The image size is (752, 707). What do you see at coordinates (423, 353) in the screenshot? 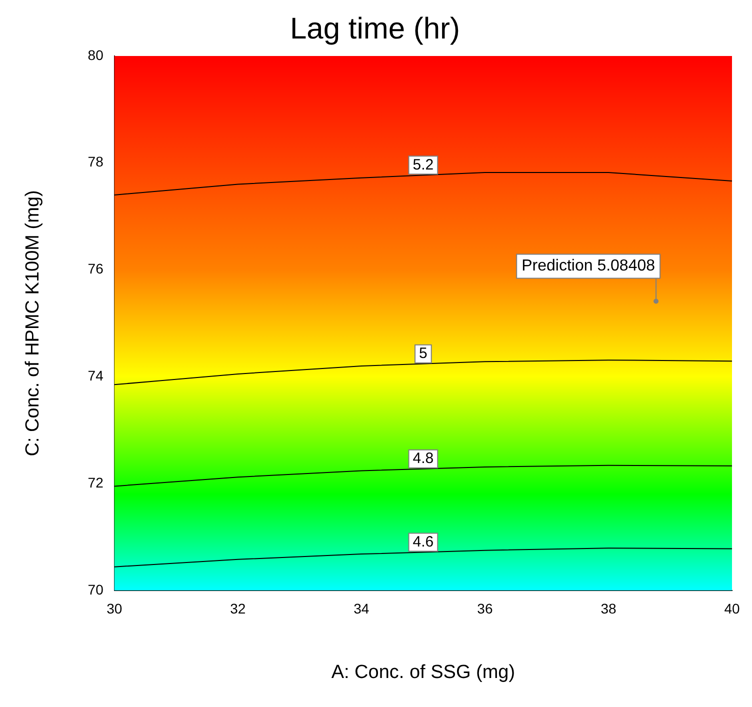
I see `series-label: 5` at bounding box center [423, 353].